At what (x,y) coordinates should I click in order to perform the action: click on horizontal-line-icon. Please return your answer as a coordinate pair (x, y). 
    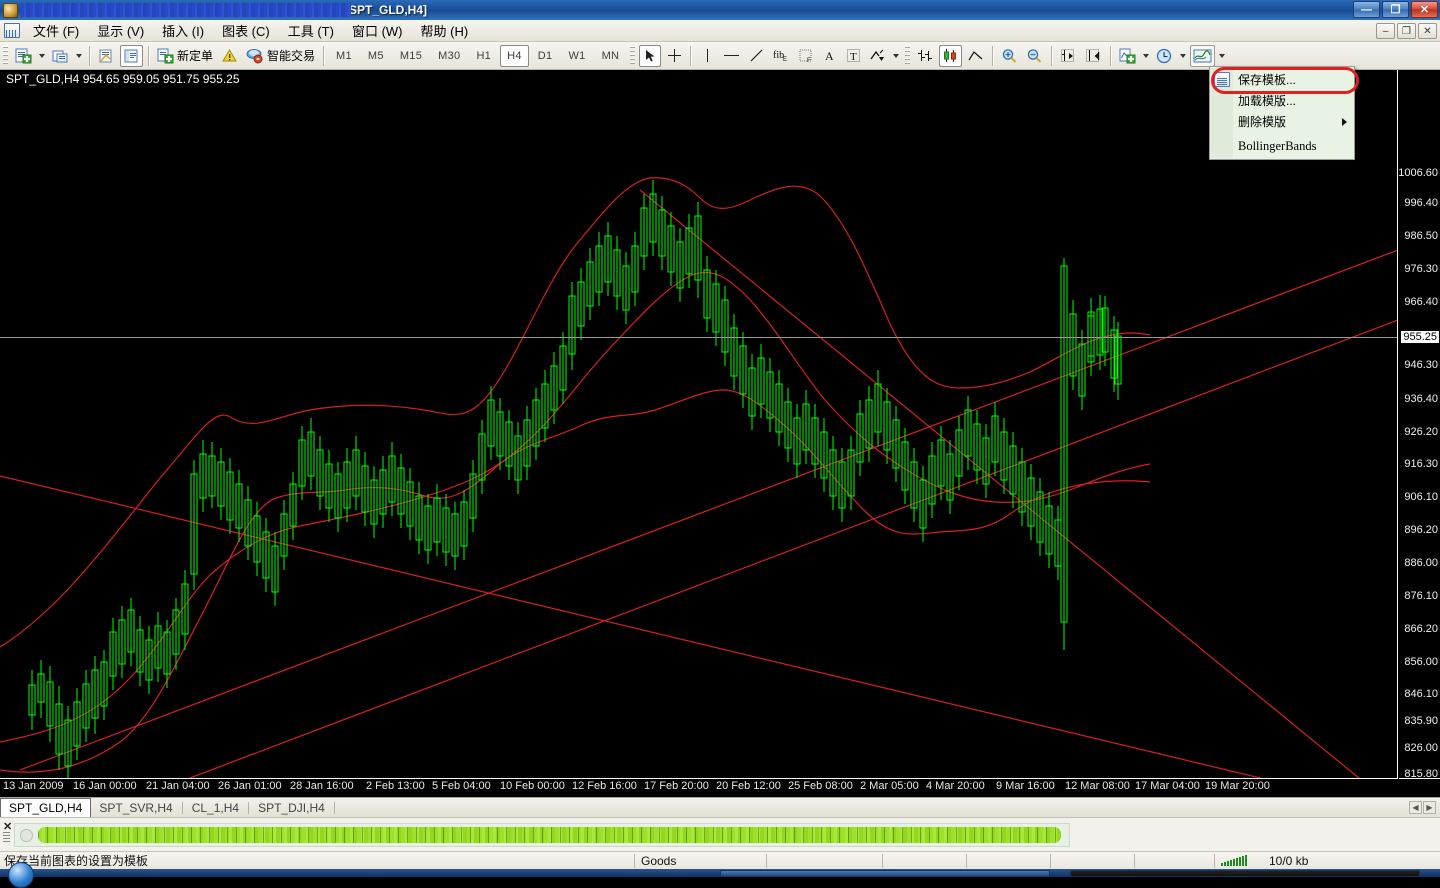
    Looking at the image, I should click on (731, 56).